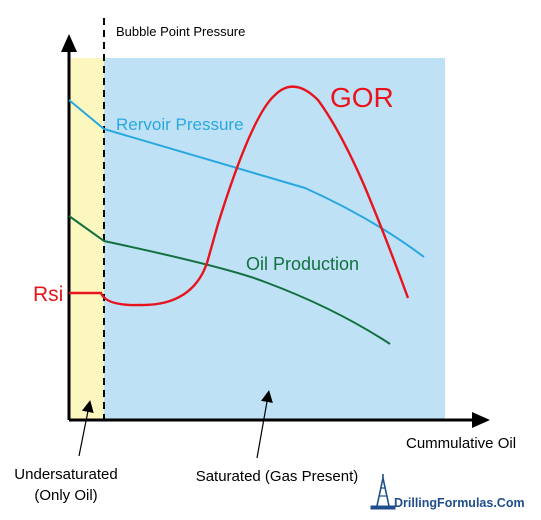  I want to click on brand-text: DrillingFormulas.Com, so click(459, 503).